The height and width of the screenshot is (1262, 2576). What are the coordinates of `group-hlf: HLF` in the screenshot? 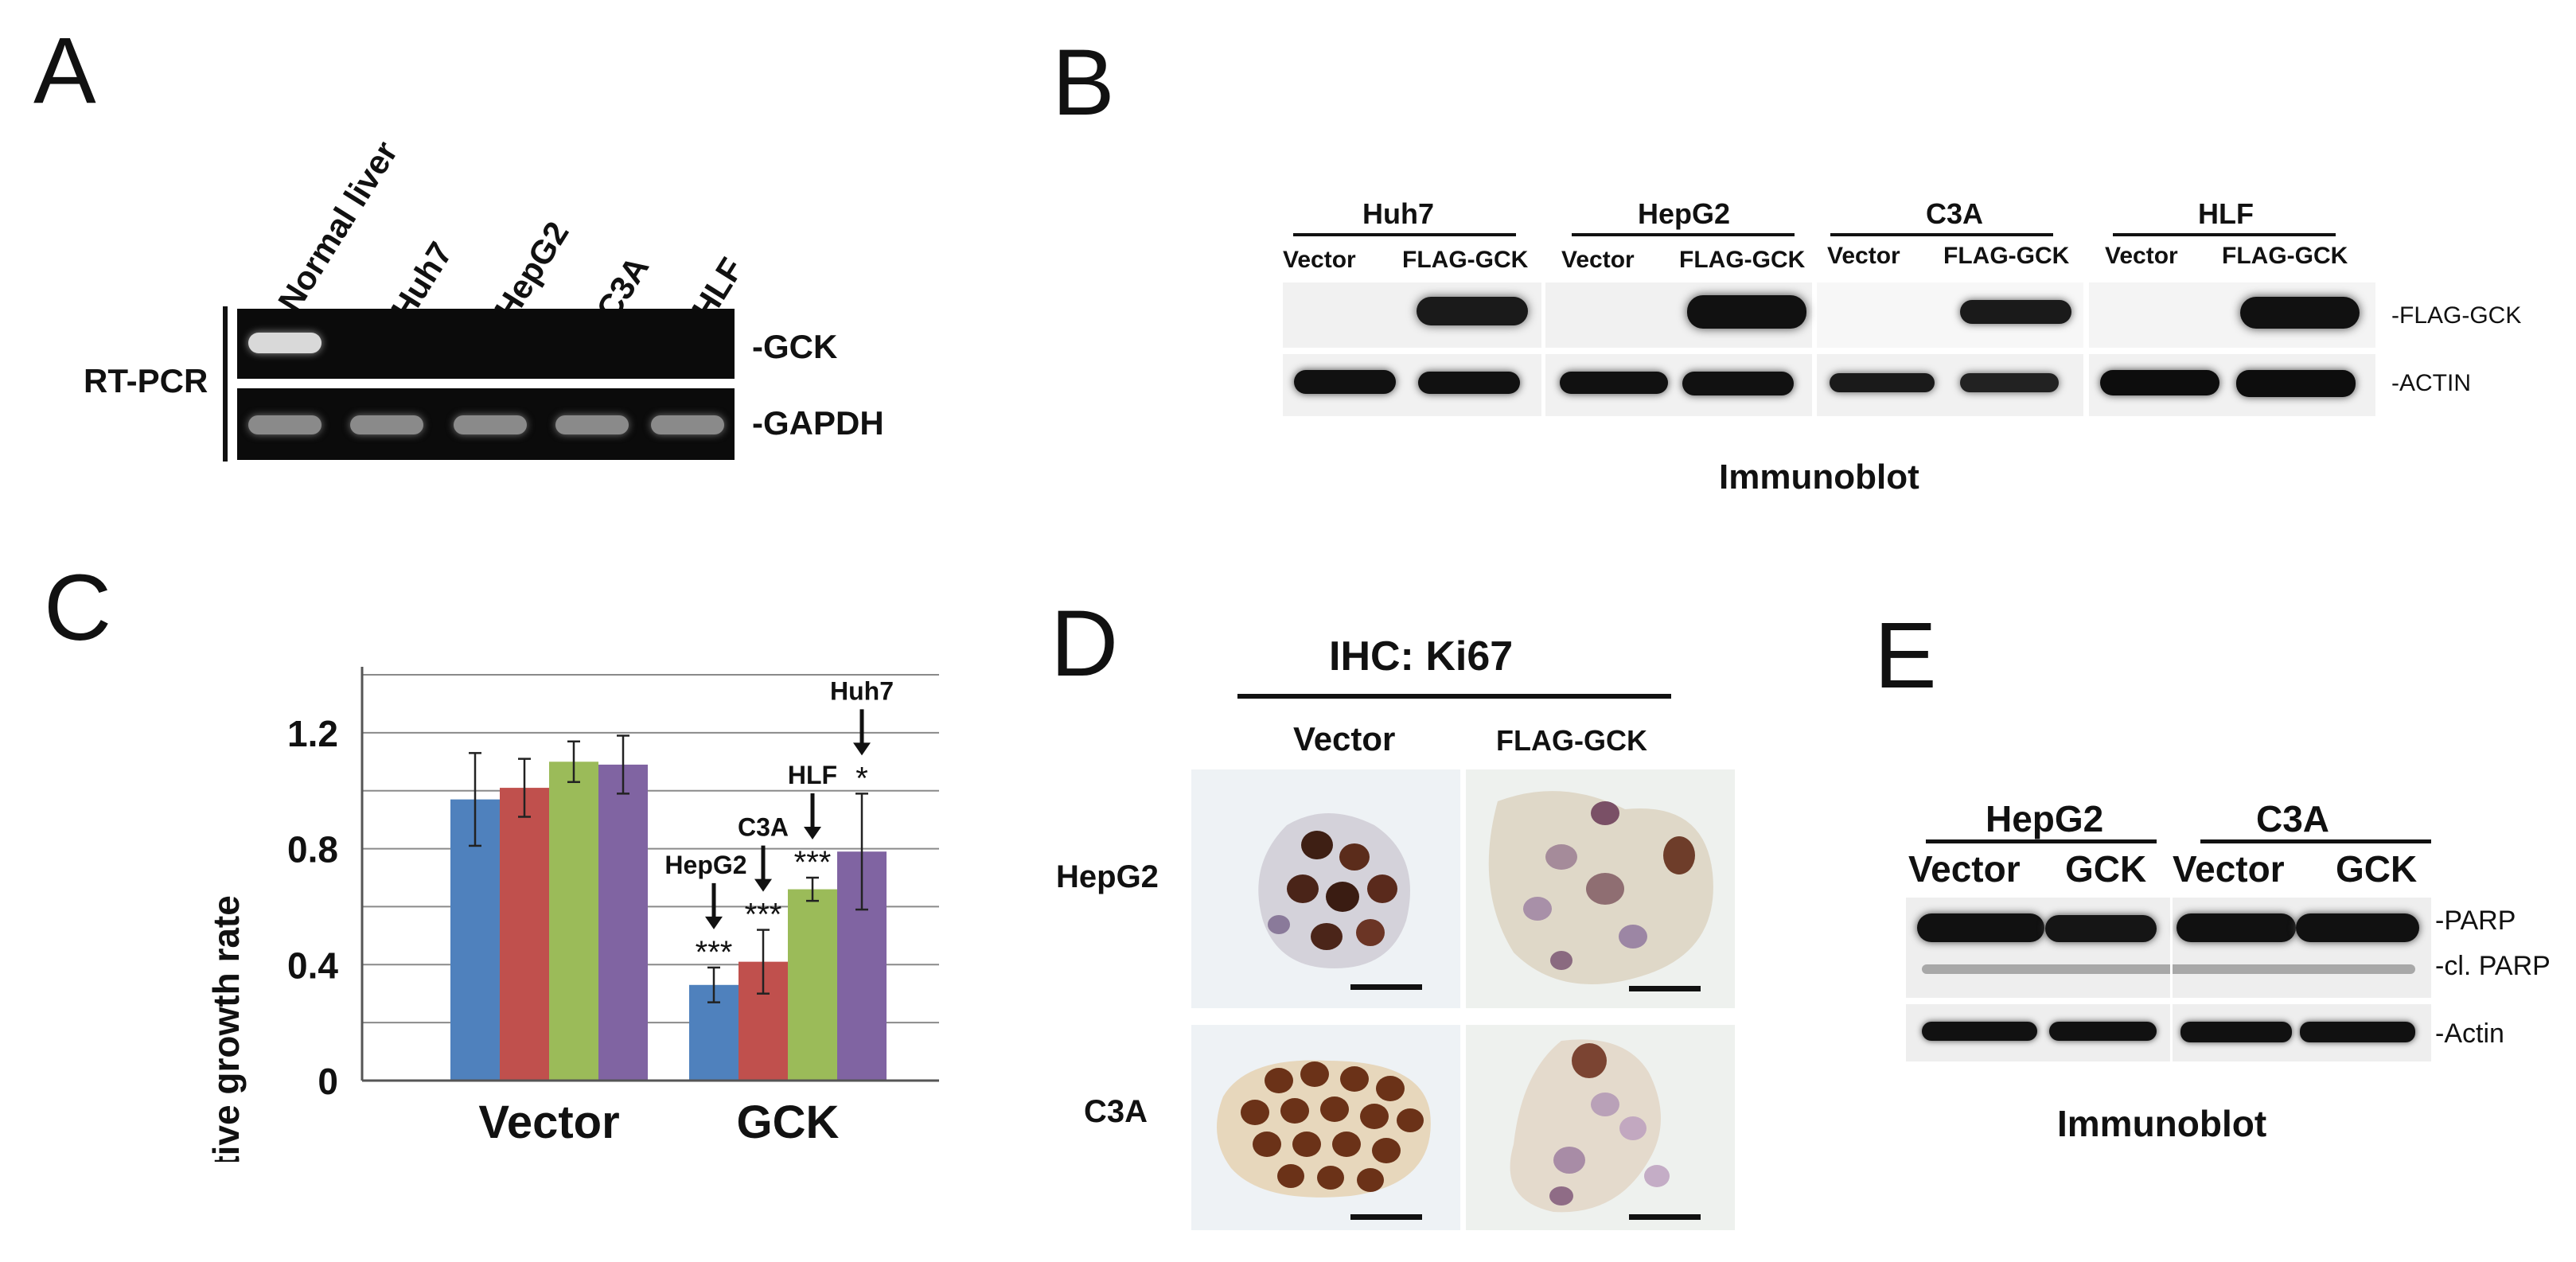 It's located at (2226, 213).